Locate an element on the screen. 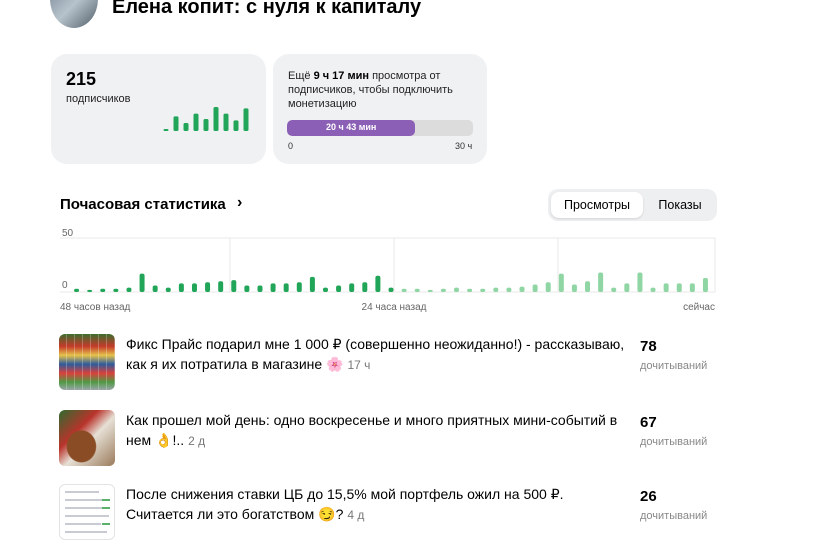  article-age: 17 ч is located at coordinates (359, 365).